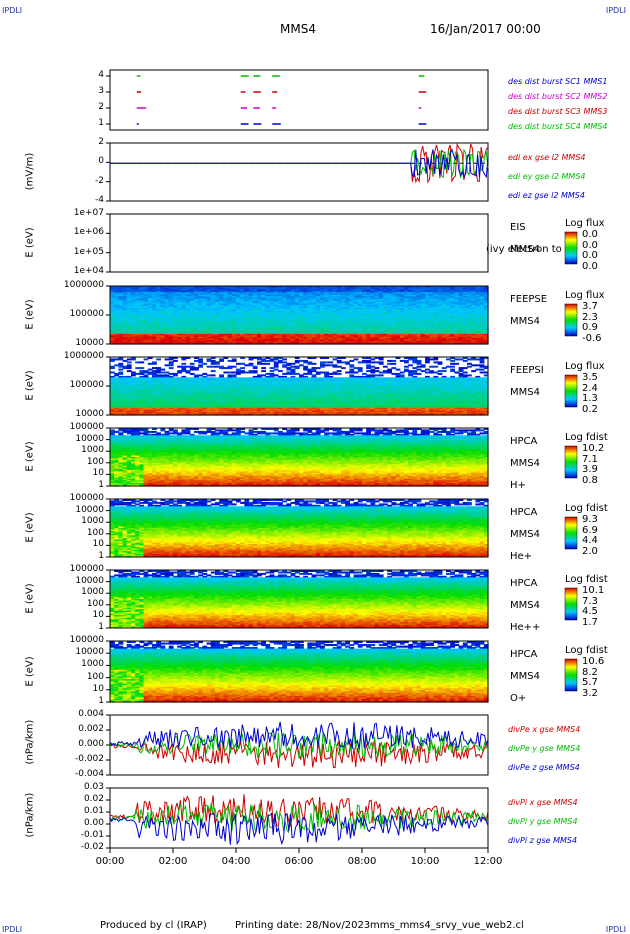 The height and width of the screenshot is (934, 630). What do you see at coordinates (12, 10) in the screenshot?
I see `corner-label-top-left: IPDLI` at bounding box center [12, 10].